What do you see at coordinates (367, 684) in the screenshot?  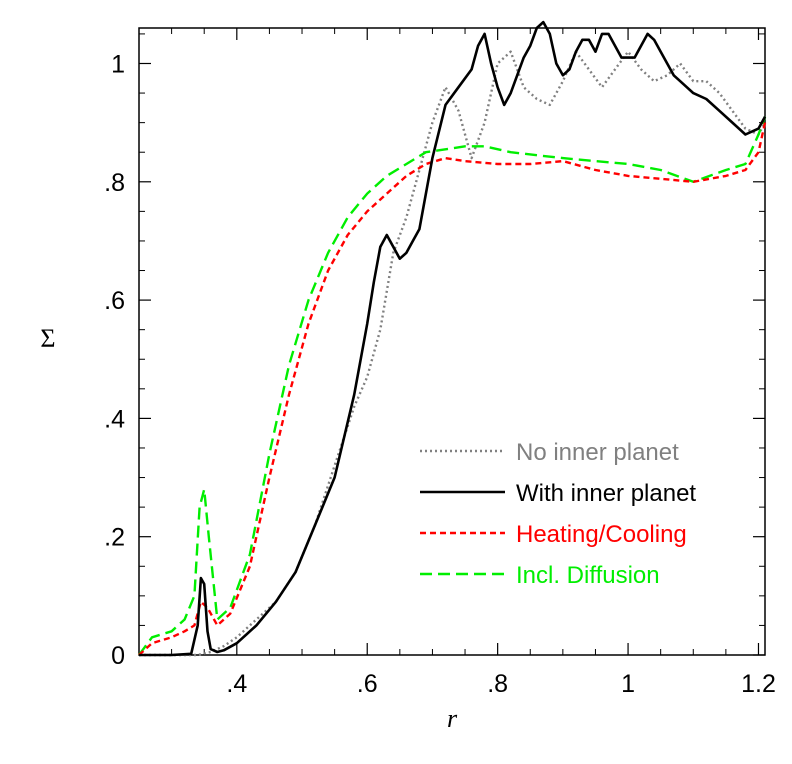 I see `x-tick-label: .6` at bounding box center [367, 684].